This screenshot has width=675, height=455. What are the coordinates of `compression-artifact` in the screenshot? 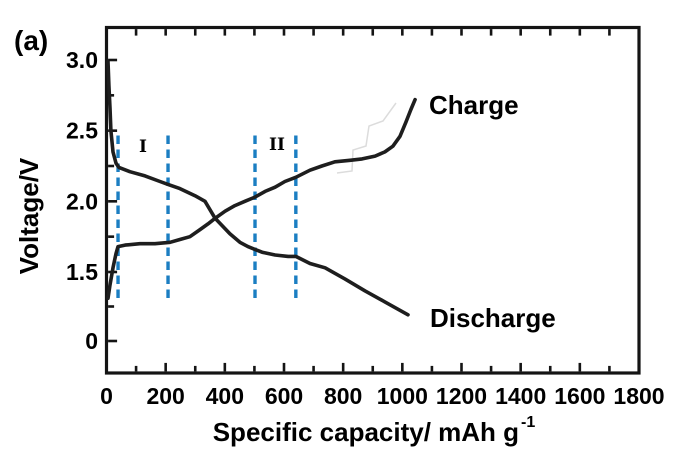 It's located at (366, 138).